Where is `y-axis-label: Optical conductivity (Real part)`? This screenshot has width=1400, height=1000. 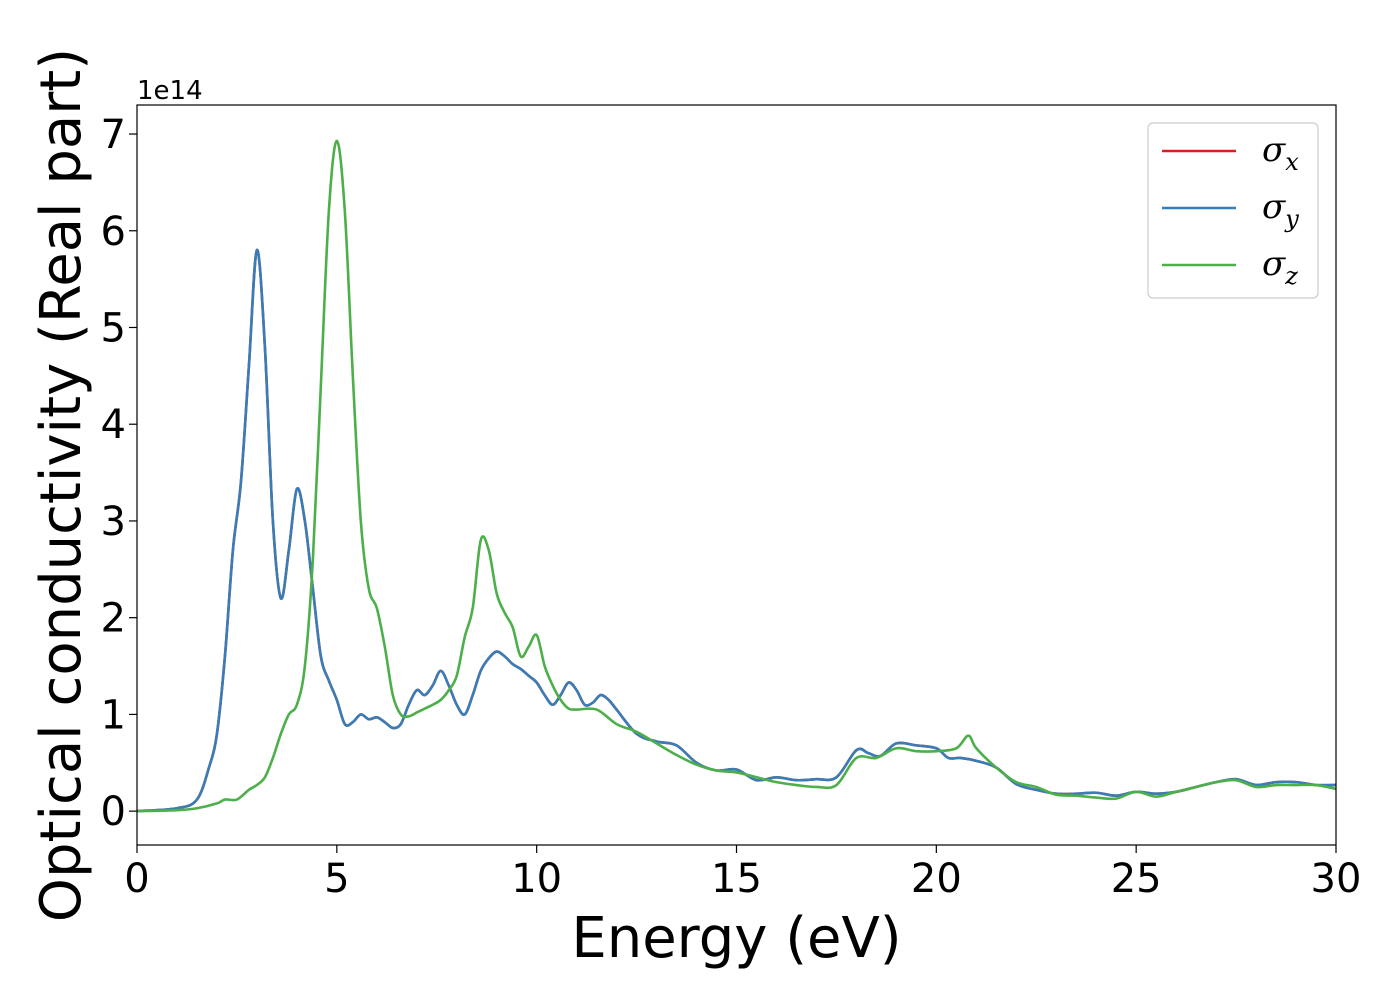
y-axis-label: Optical conductivity (Real part) is located at coordinates (61, 485).